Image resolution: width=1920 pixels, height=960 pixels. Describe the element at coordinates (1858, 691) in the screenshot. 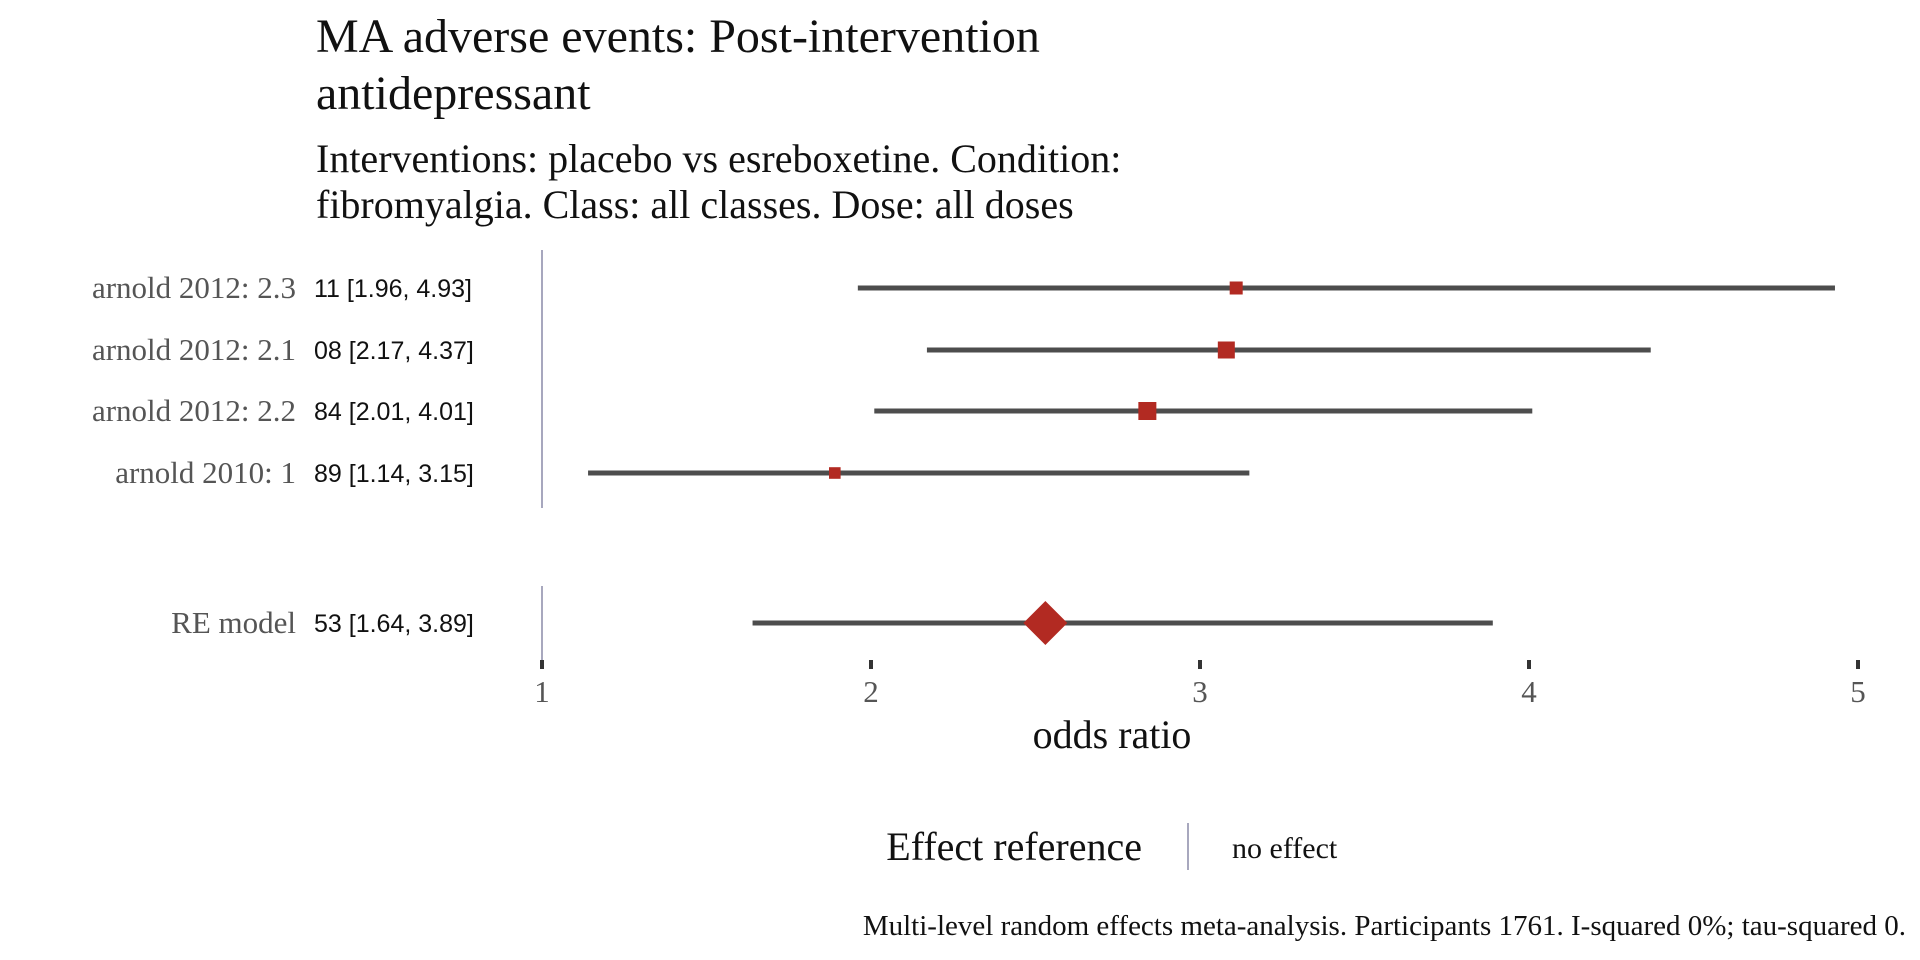

I see `x-axis-tick-label: 5` at that location.